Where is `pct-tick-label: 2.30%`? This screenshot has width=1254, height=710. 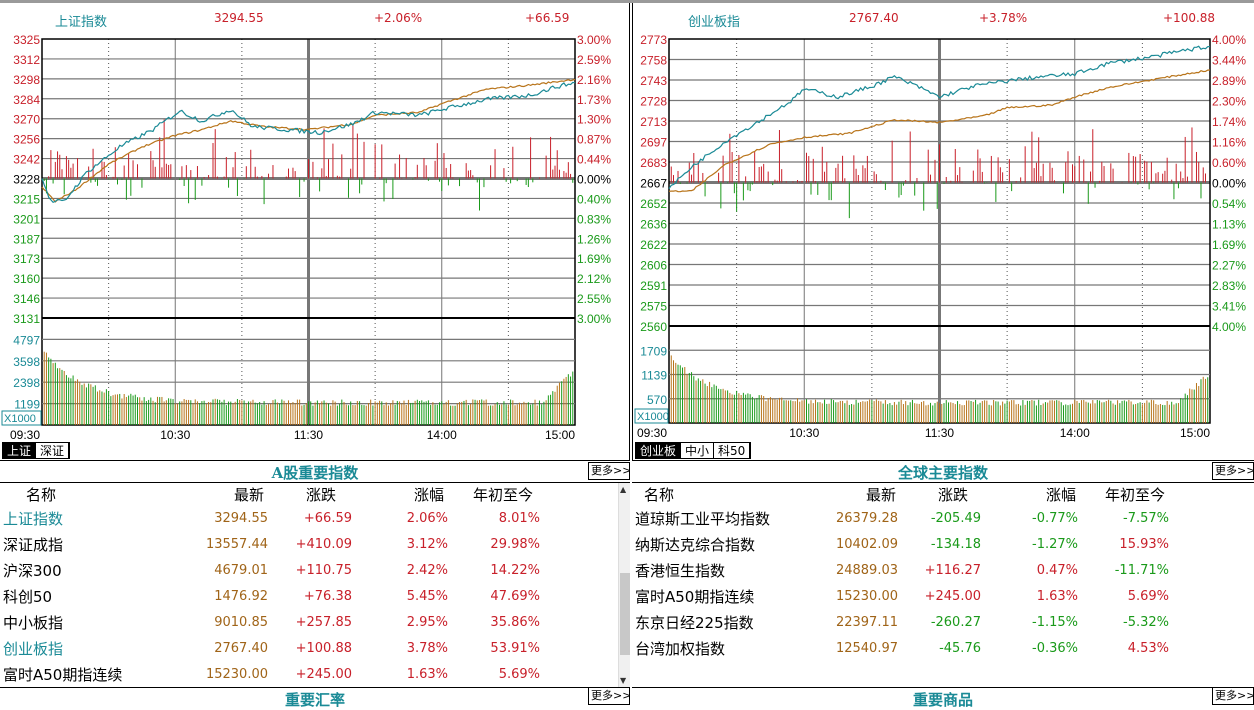 pct-tick-label: 2.30% is located at coordinates (1229, 102).